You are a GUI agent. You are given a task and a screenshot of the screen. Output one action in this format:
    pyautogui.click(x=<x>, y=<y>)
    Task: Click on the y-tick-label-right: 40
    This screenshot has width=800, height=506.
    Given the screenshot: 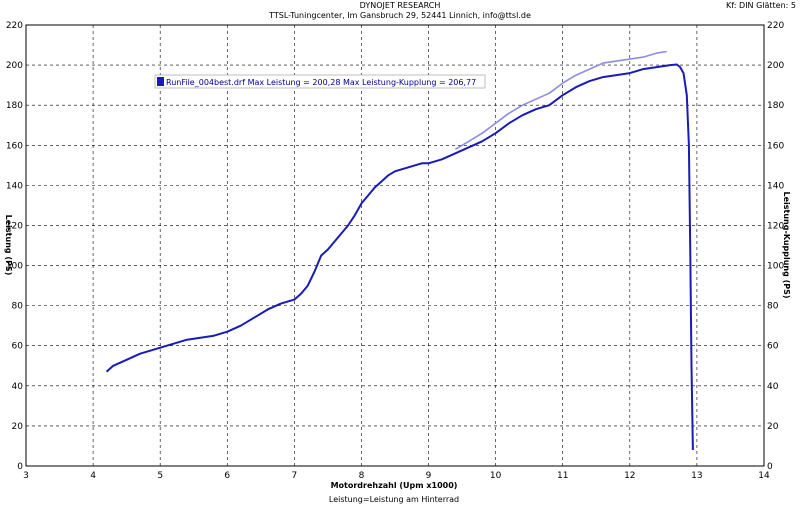 What is the action you would take?
    pyautogui.click(x=773, y=387)
    